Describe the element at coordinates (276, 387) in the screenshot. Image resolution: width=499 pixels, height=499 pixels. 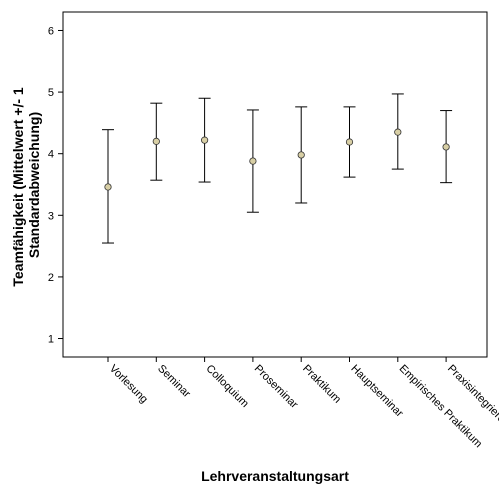
I see `x-tick-label: Proseminar` at that location.